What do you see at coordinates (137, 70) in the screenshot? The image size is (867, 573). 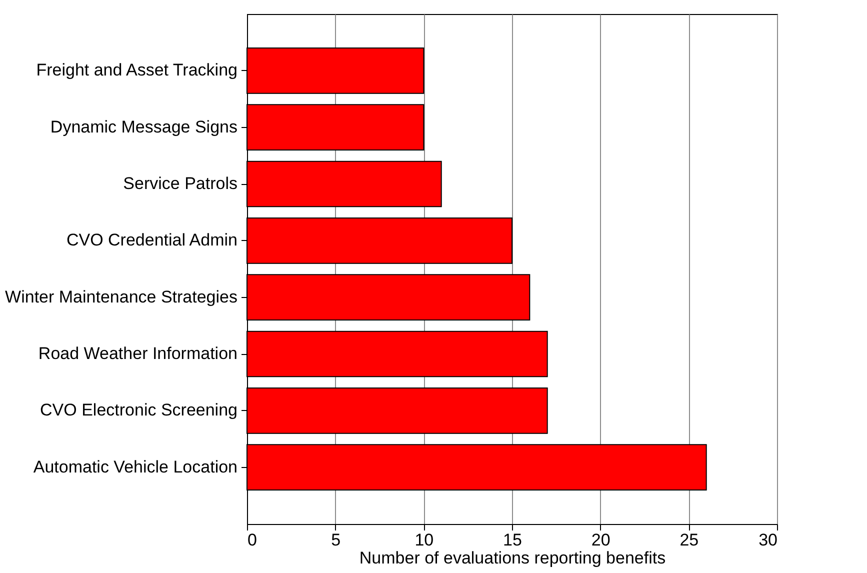 I see `y-tick-label: Freight and Asset Tracking` at bounding box center [137, 70].